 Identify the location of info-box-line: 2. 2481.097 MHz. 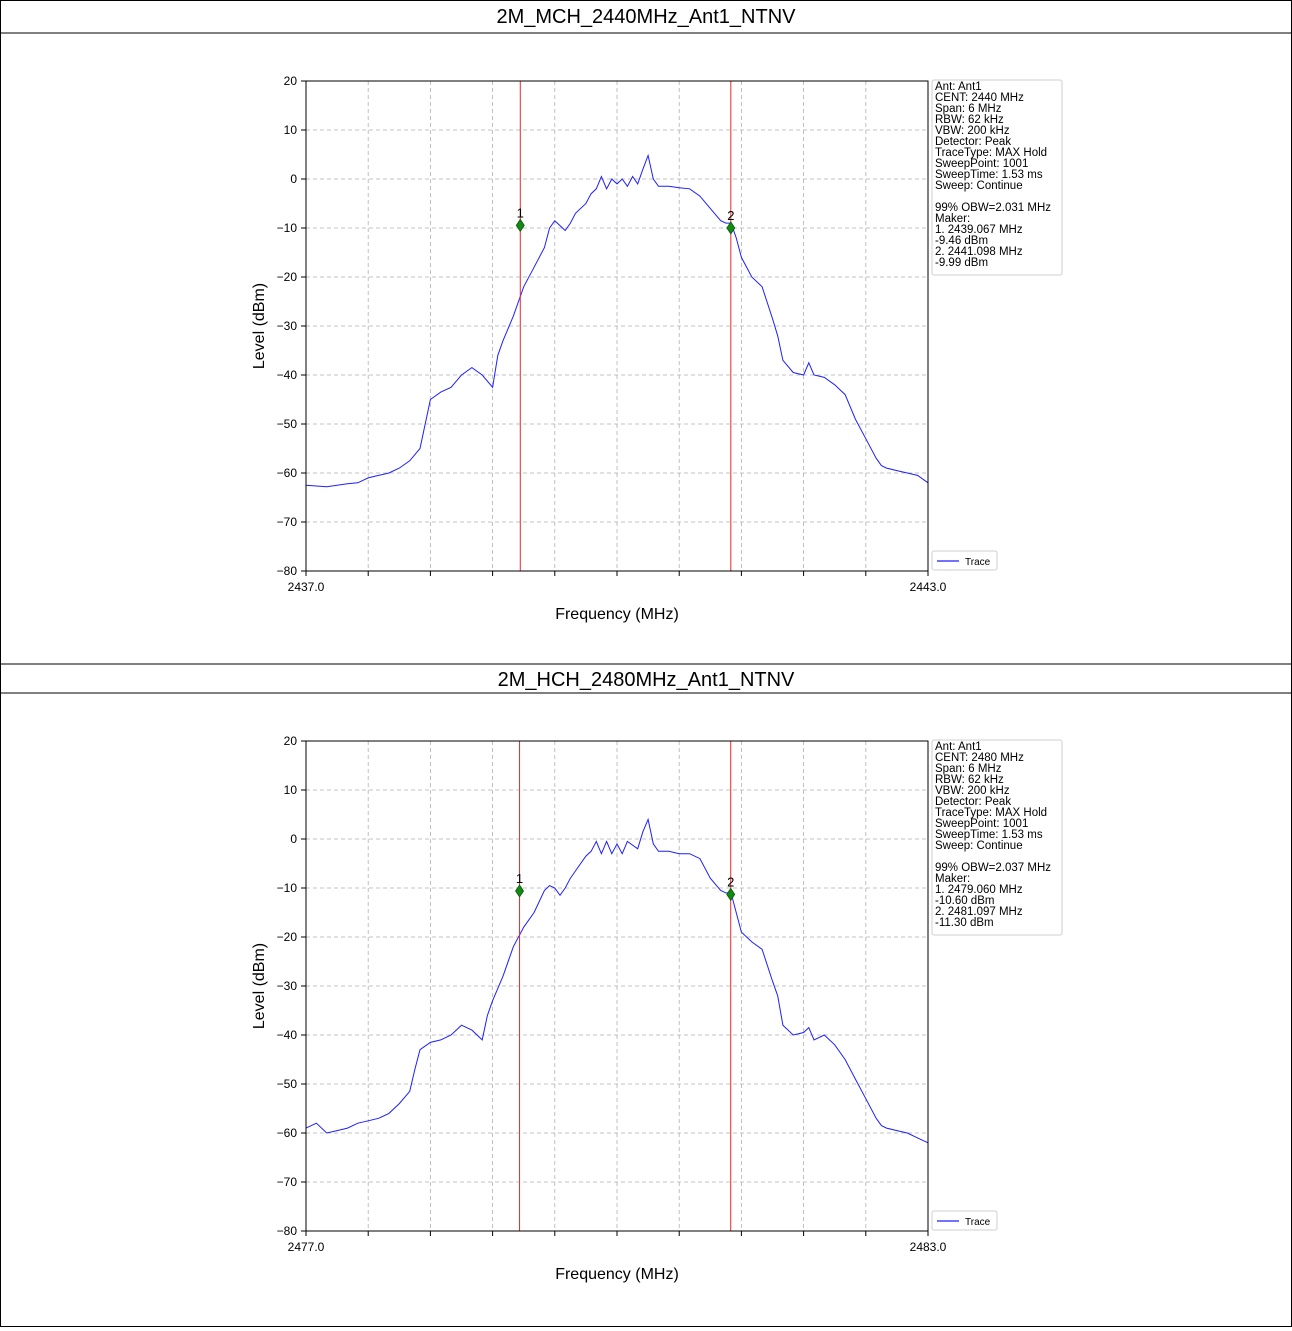
(979, 912).